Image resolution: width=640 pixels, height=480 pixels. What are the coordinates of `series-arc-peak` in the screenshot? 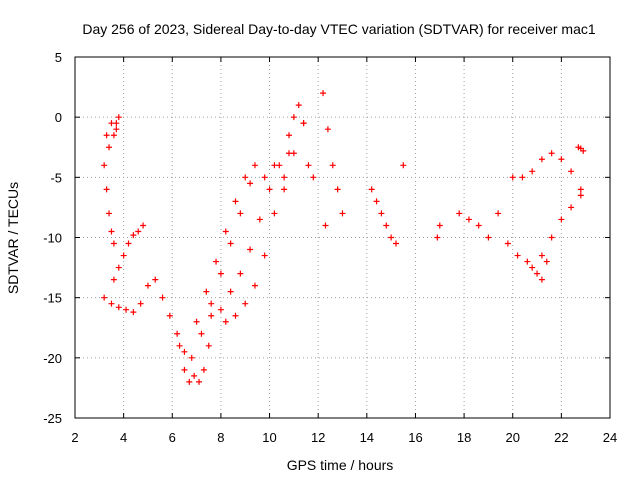 It's located at (299, 147).